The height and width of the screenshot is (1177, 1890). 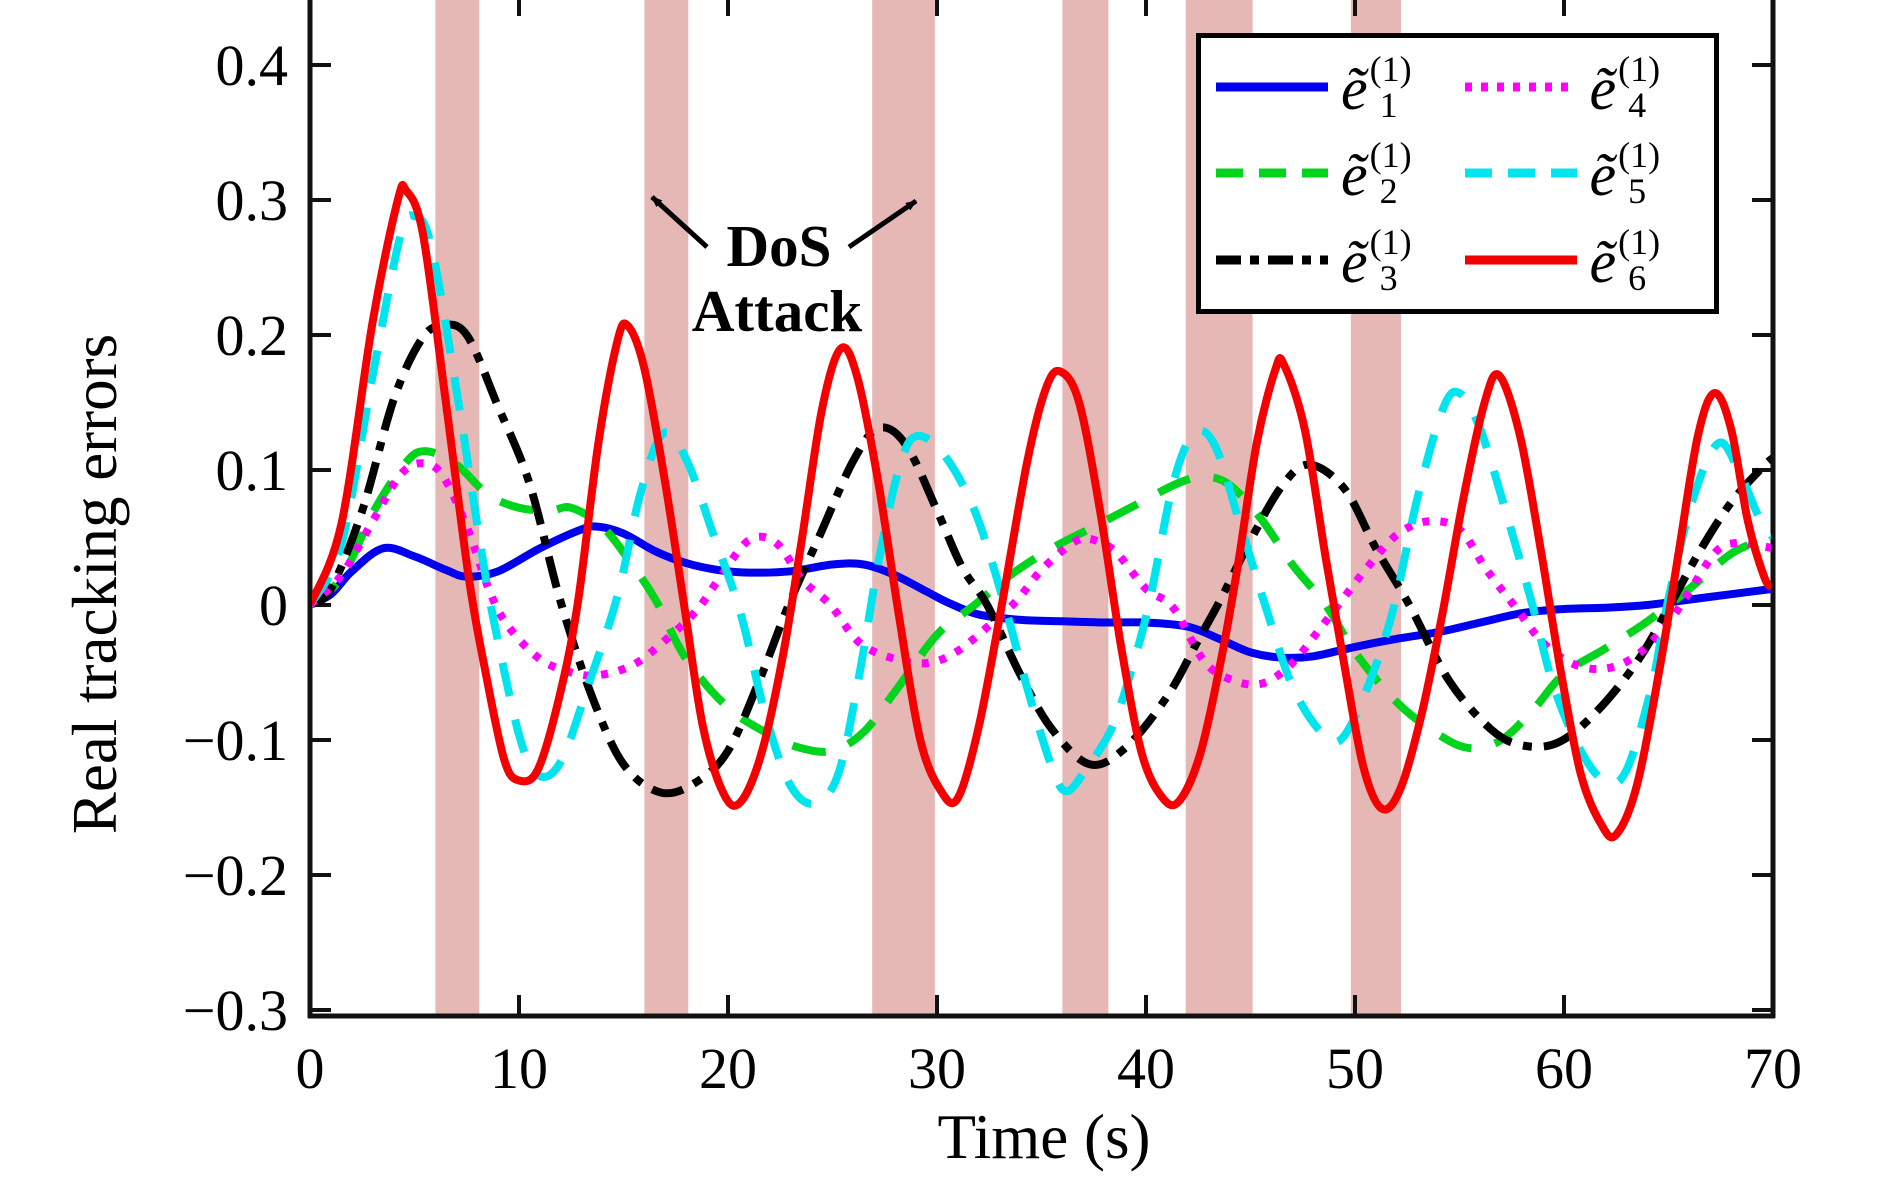 I want to click on x-tick-label: 60, so click(x=1564, y=1068).